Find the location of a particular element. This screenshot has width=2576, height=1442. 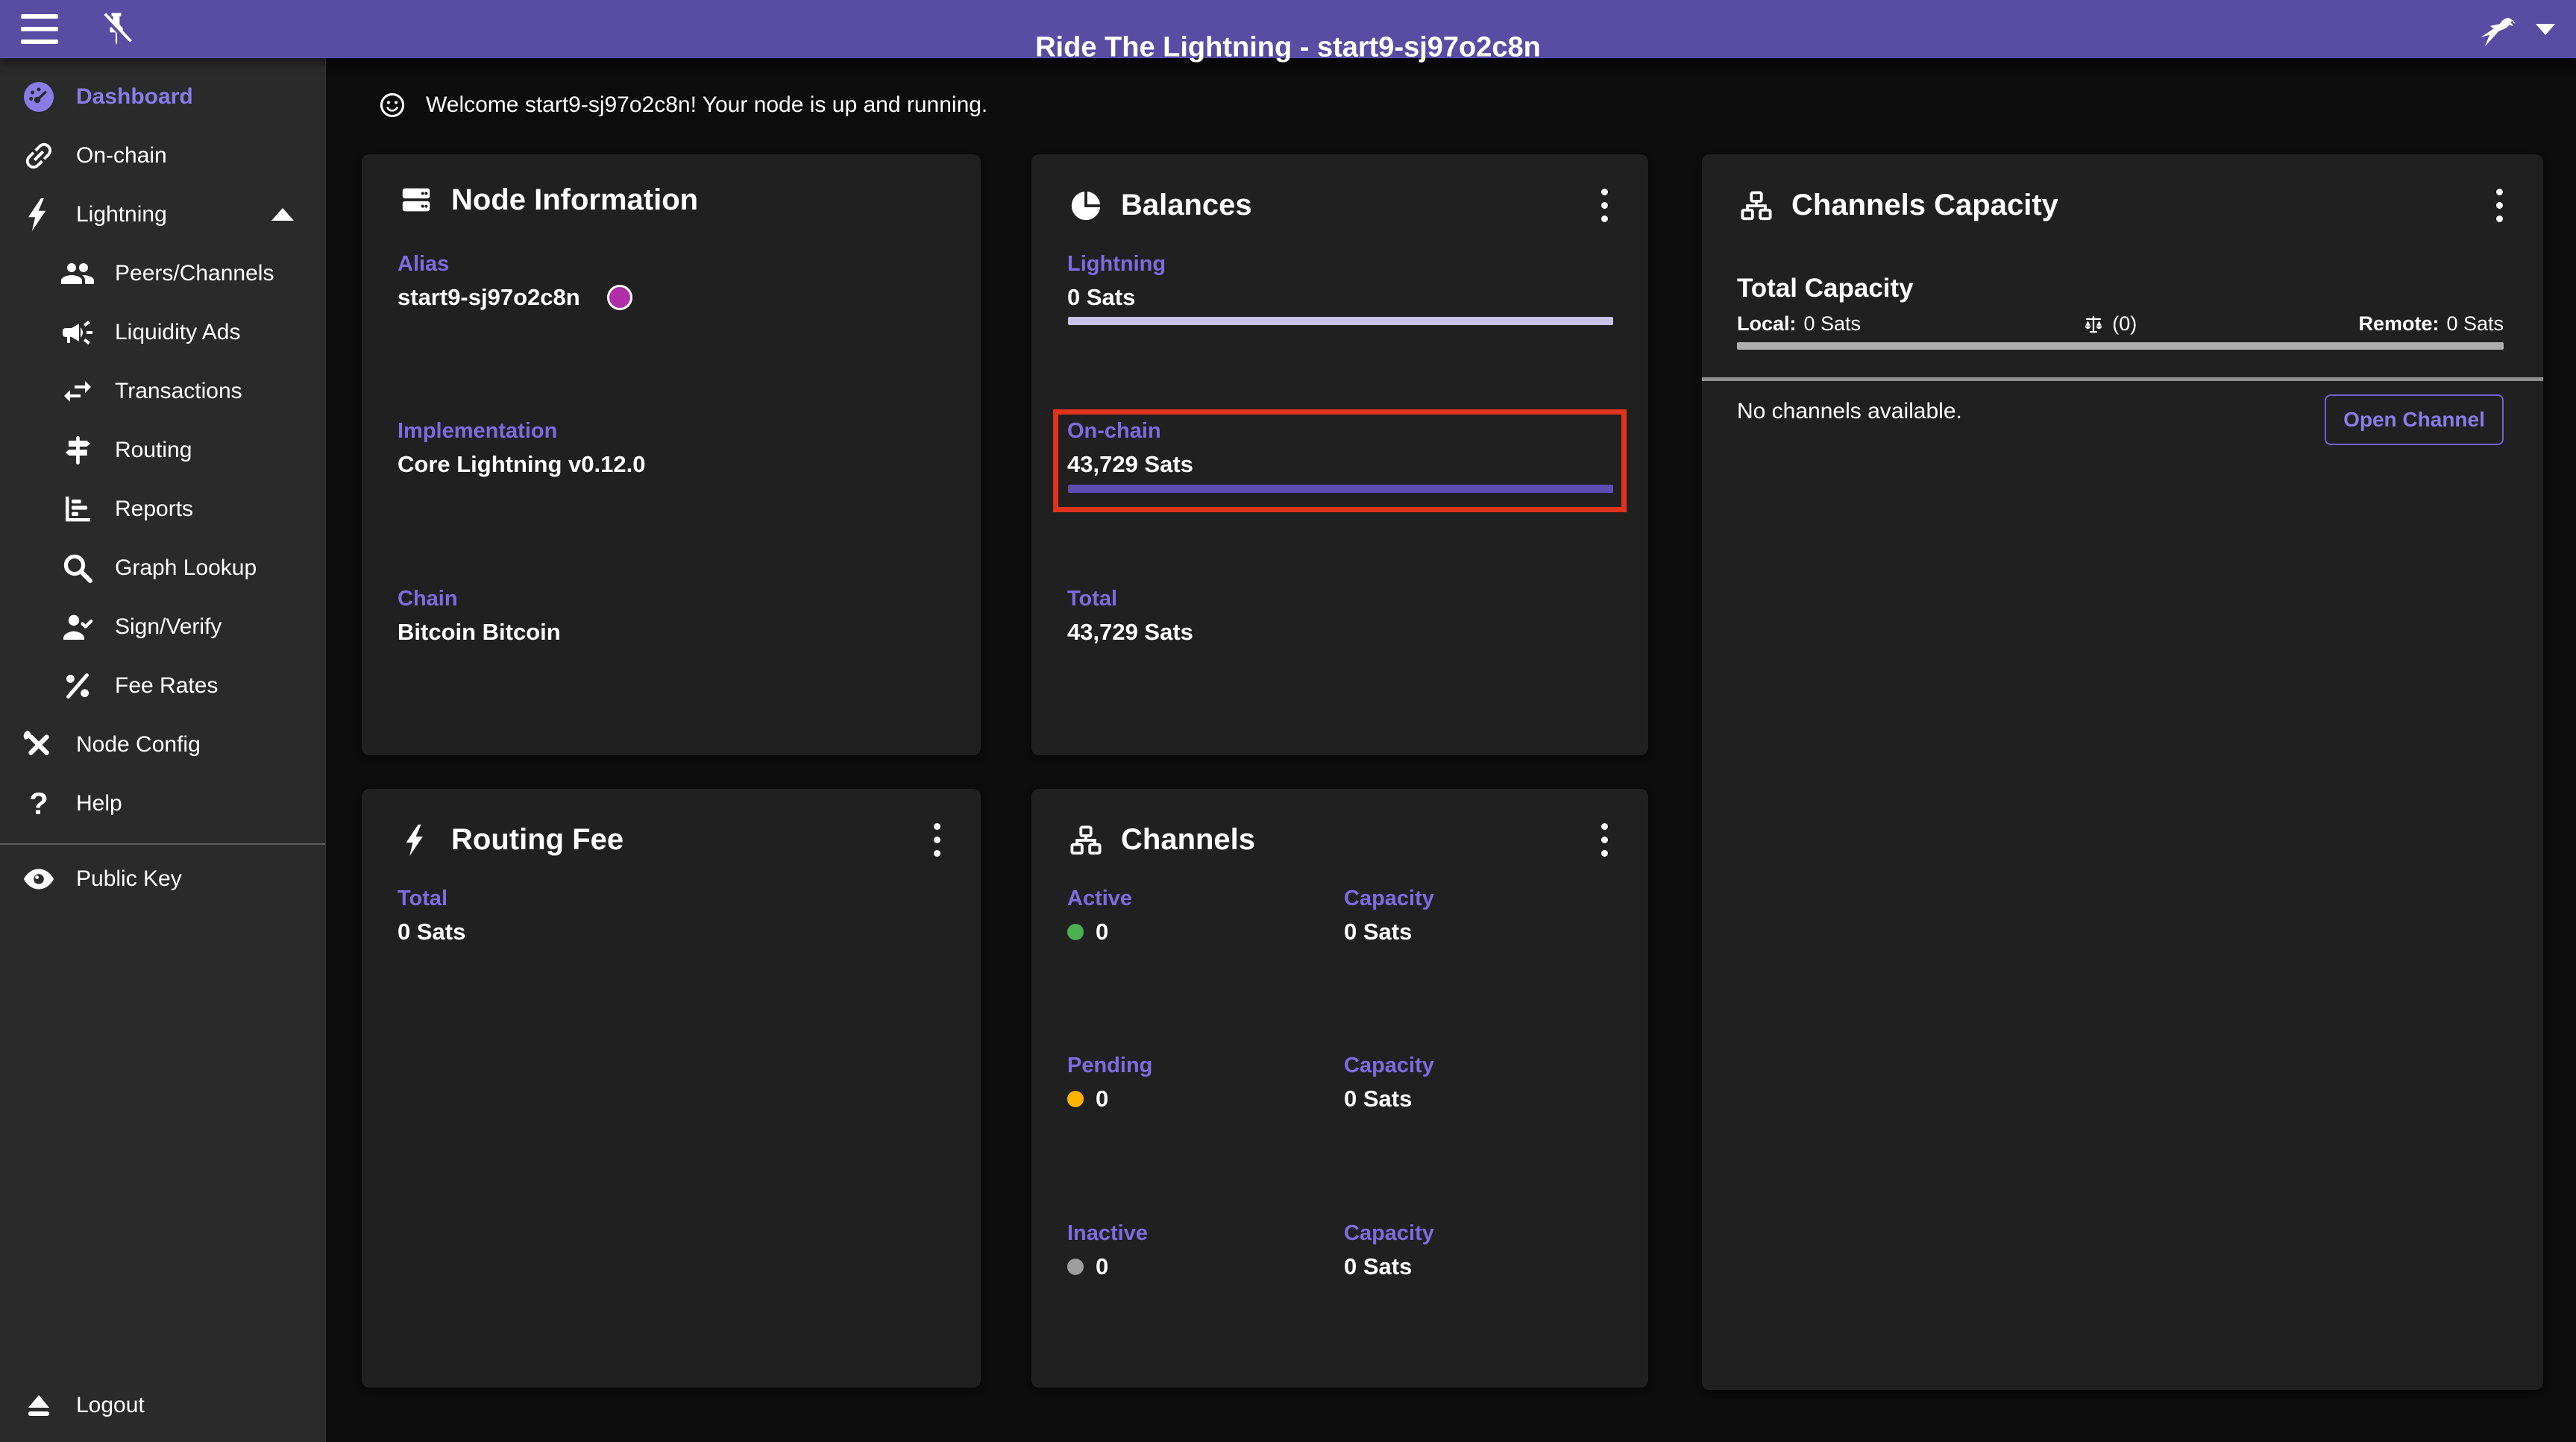

eject-icon is located at coordinates (39, 1405).